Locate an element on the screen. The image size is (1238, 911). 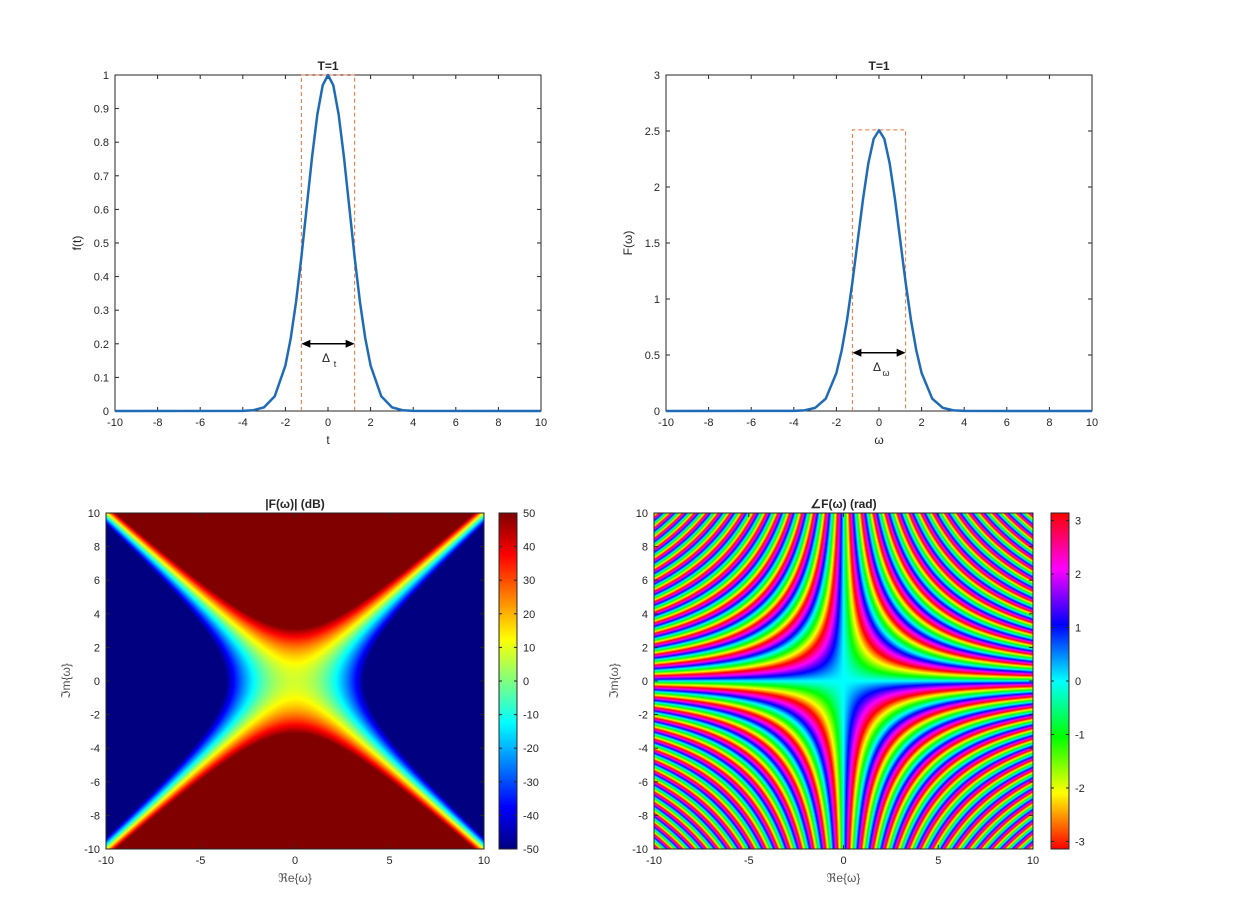
colorbar-tick-label: 2 is located at coordinates (1078, 575).